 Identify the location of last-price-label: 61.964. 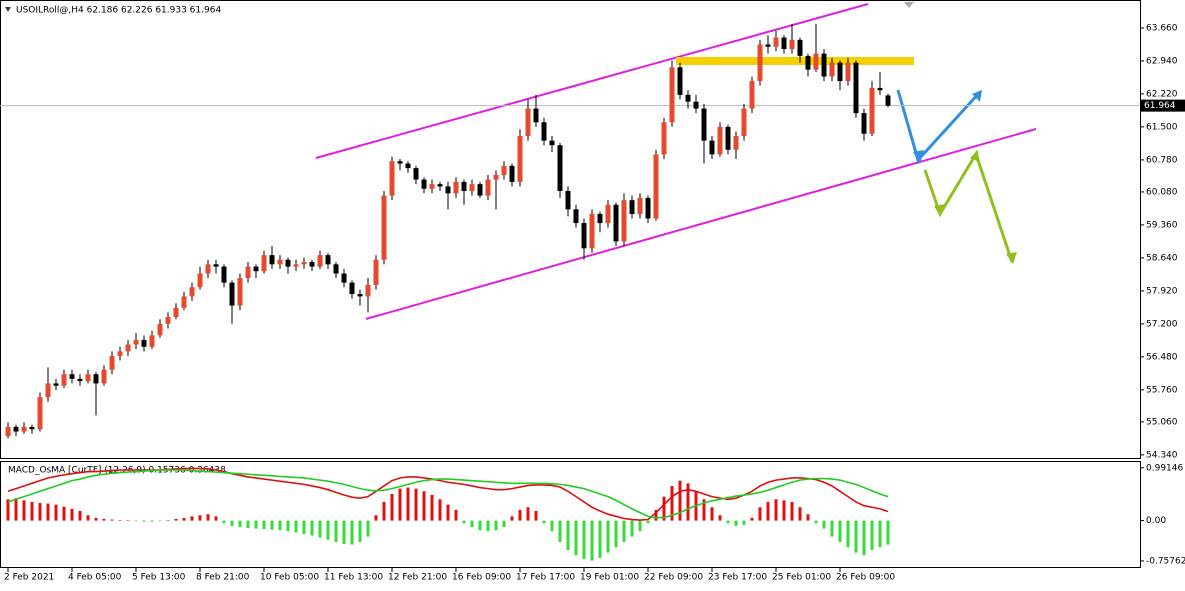
(1160, 106).